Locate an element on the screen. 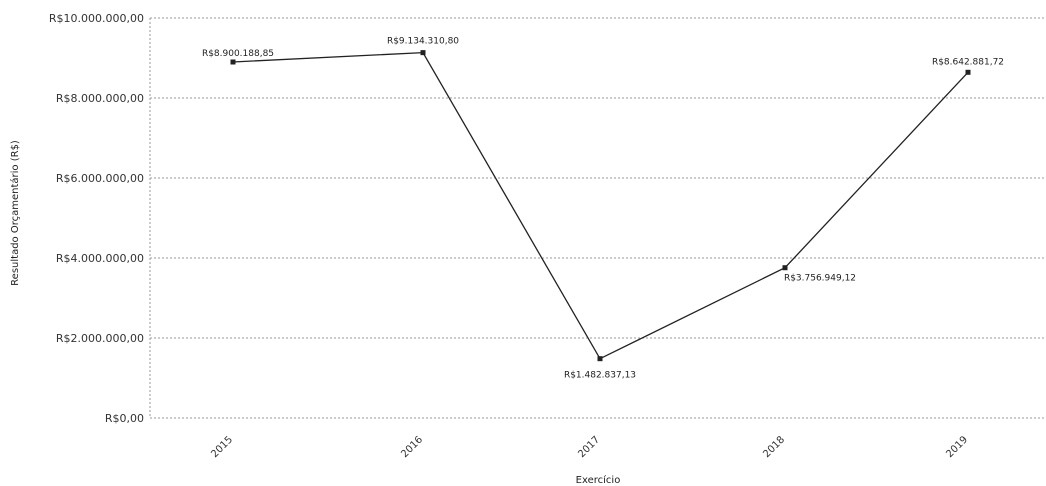 Image resolution: width=1046 pixels, height=486 pixels. x-axis-title: Exercício is located at coordinates (598, 480).